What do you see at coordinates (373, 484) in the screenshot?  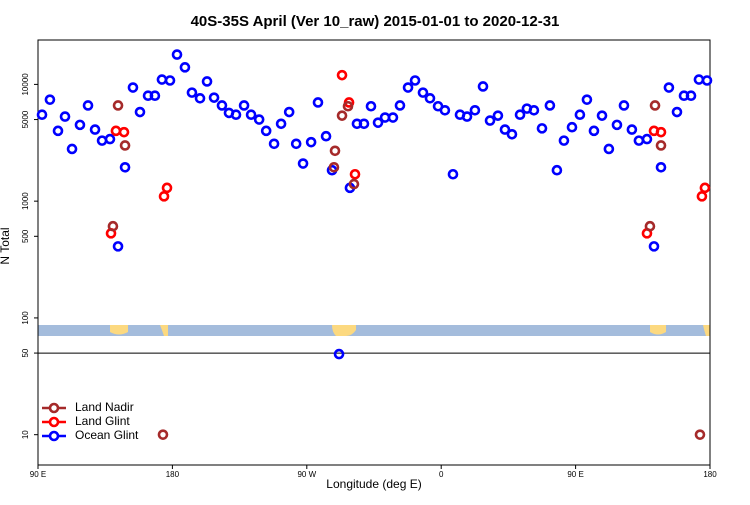 I see `x-axis-label: Longitude (deg E)` at bounding box center [373, 484].